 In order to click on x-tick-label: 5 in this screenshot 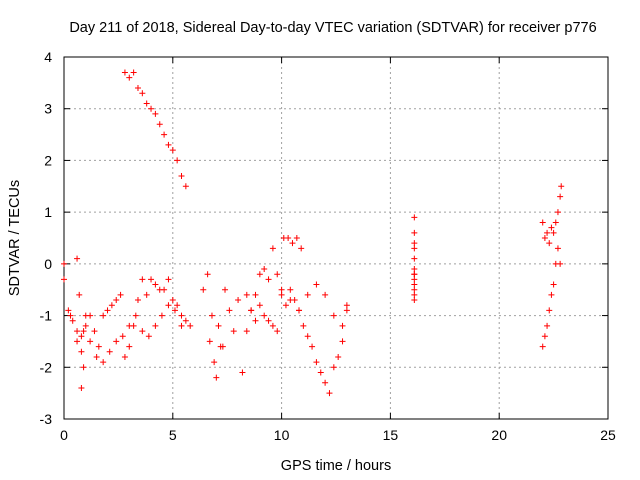, I will do `click(173, 435)`.